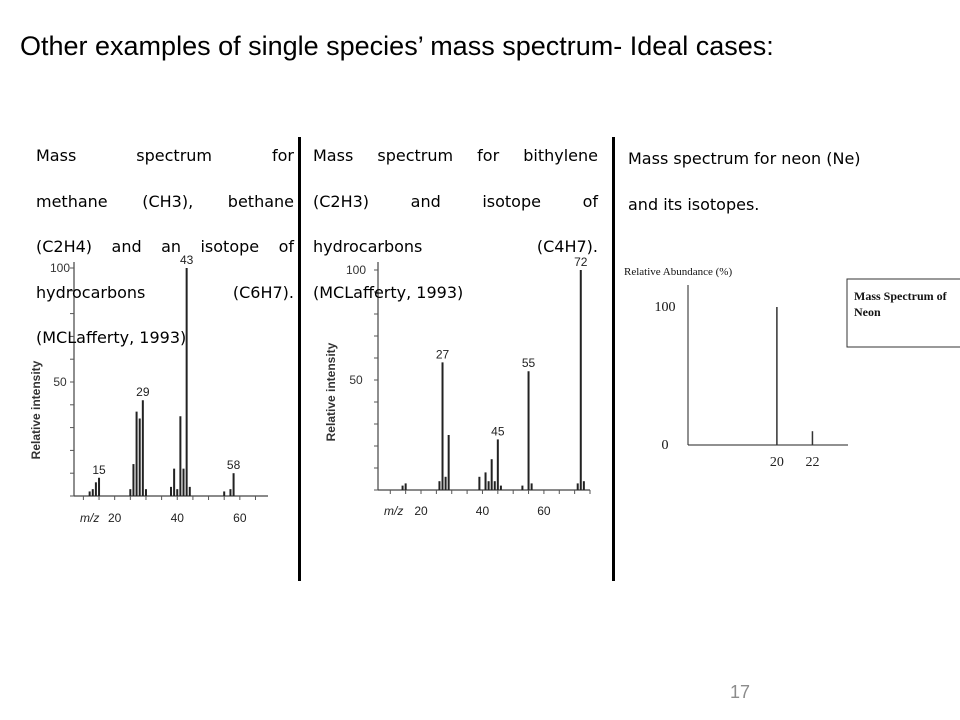 The image size is (960, 720). What do you see at coordinates (529, 363) in the screenshot?
I see `peak-label: 55` at bounding box center [529, 363].